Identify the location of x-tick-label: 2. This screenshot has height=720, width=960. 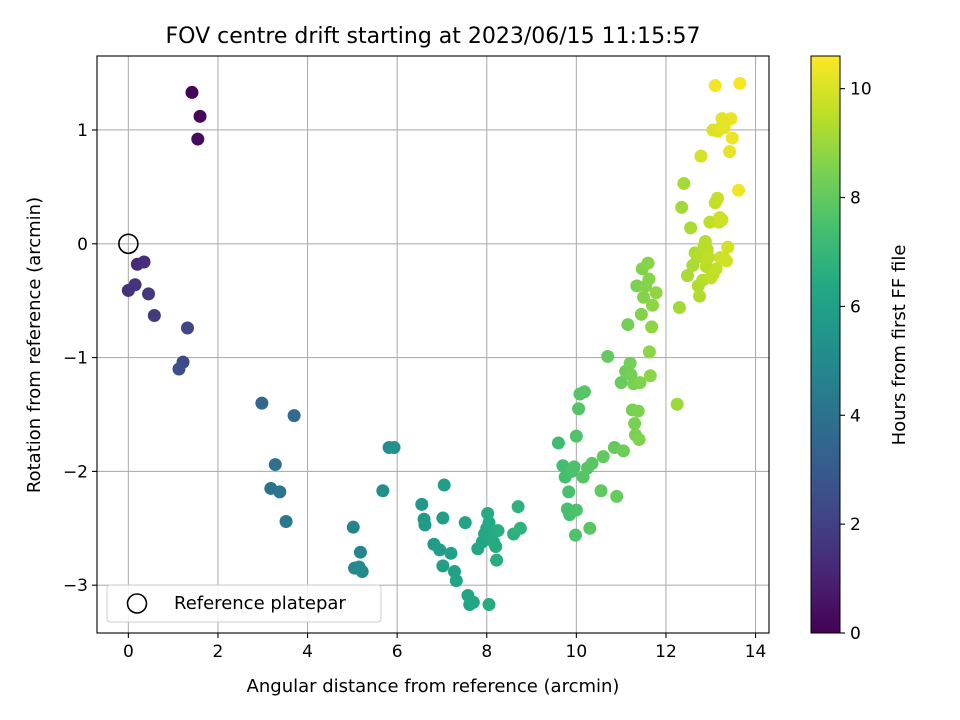
(218, 652).